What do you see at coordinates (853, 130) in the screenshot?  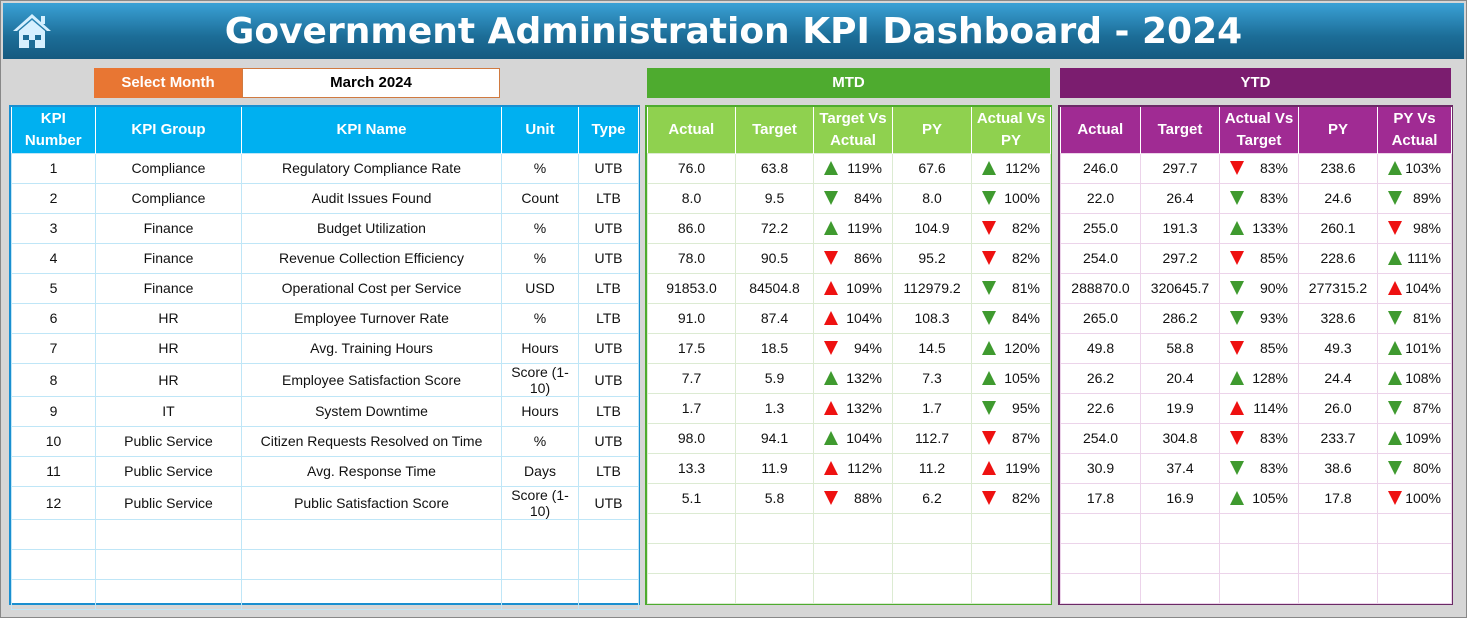 I see `column-header: Target Vs Actual` at bounding box center [853, 130].